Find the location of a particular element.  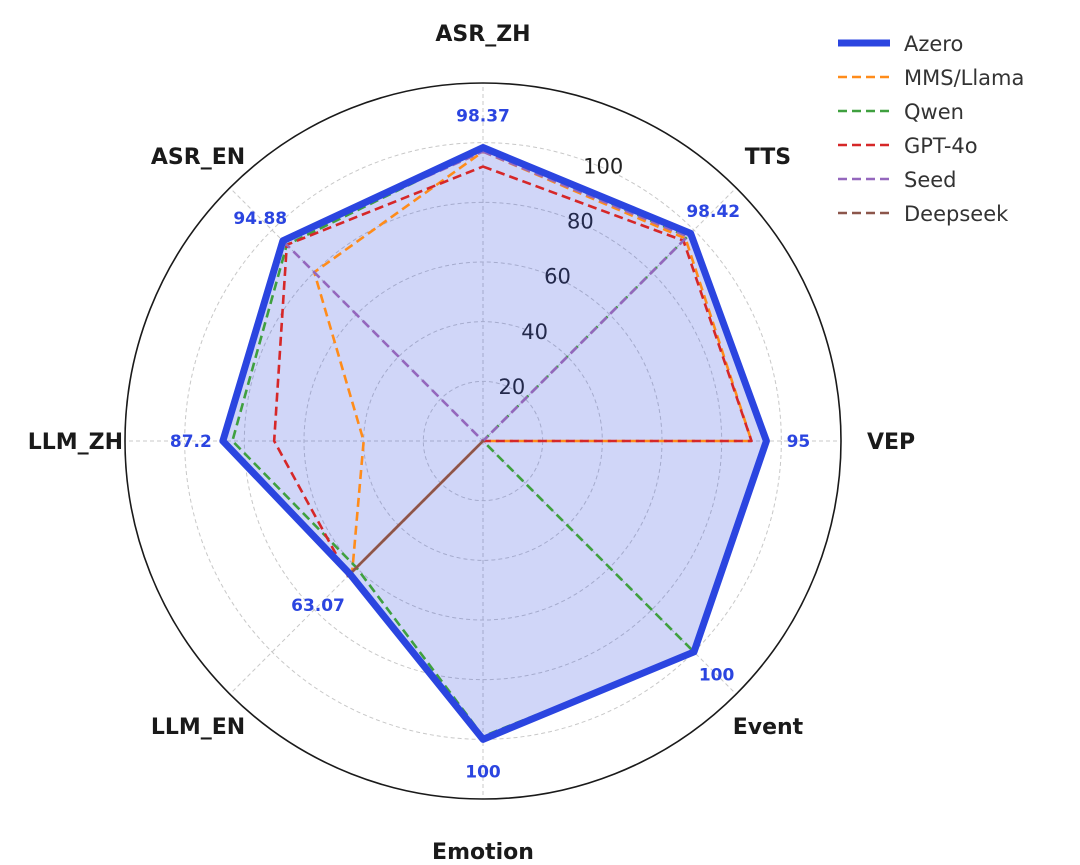

legend: Azero MMS/Llama Qwen GPT-4o Seed Deepseek is located at coordinates (931, 129).